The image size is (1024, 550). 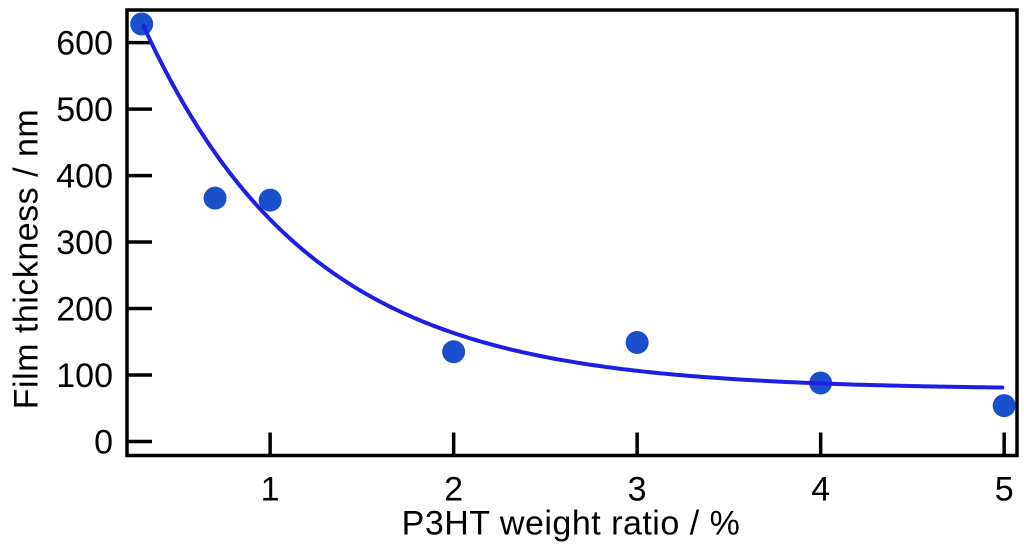 What do you see at coordinates (453, 490) in the screenshot?
I see `x-tick-label: 2` at bounding box center [453, 490].